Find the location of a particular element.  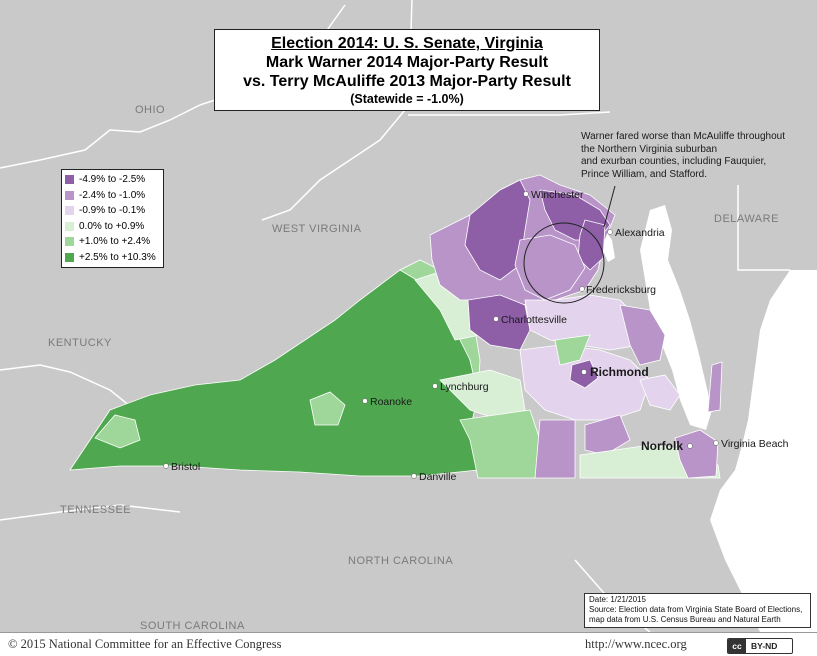

city-dot-virginia-beach is located at coordinates (716, 443).